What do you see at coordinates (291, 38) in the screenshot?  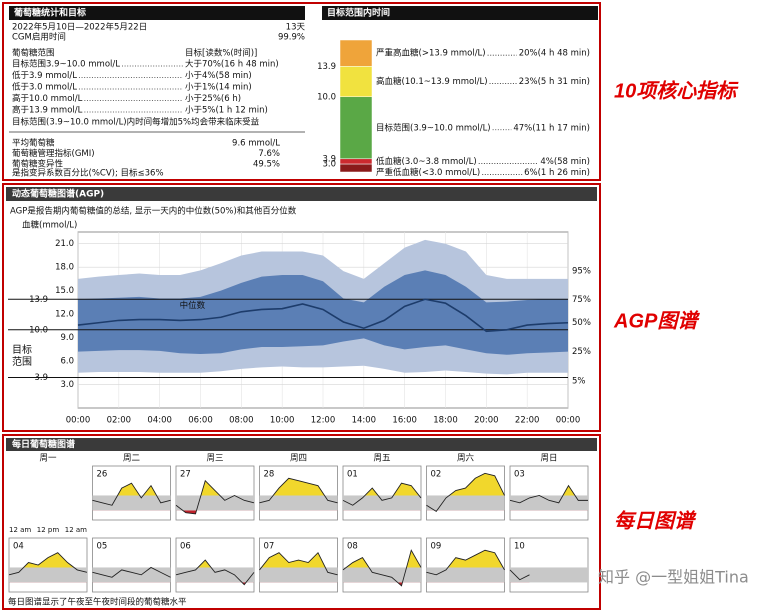 I see `cgm-value: 99.9%` at bounding box center [291, 38].